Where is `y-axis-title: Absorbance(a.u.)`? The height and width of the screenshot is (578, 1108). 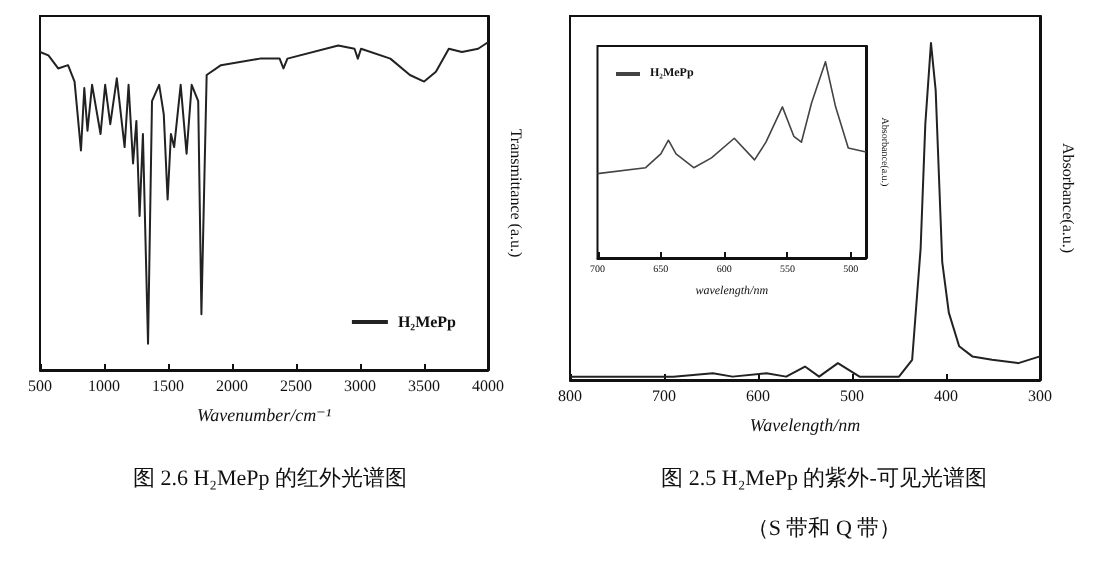 y-axis-title: Absorbance(a.u.) is located at coordinates (1068, 198).